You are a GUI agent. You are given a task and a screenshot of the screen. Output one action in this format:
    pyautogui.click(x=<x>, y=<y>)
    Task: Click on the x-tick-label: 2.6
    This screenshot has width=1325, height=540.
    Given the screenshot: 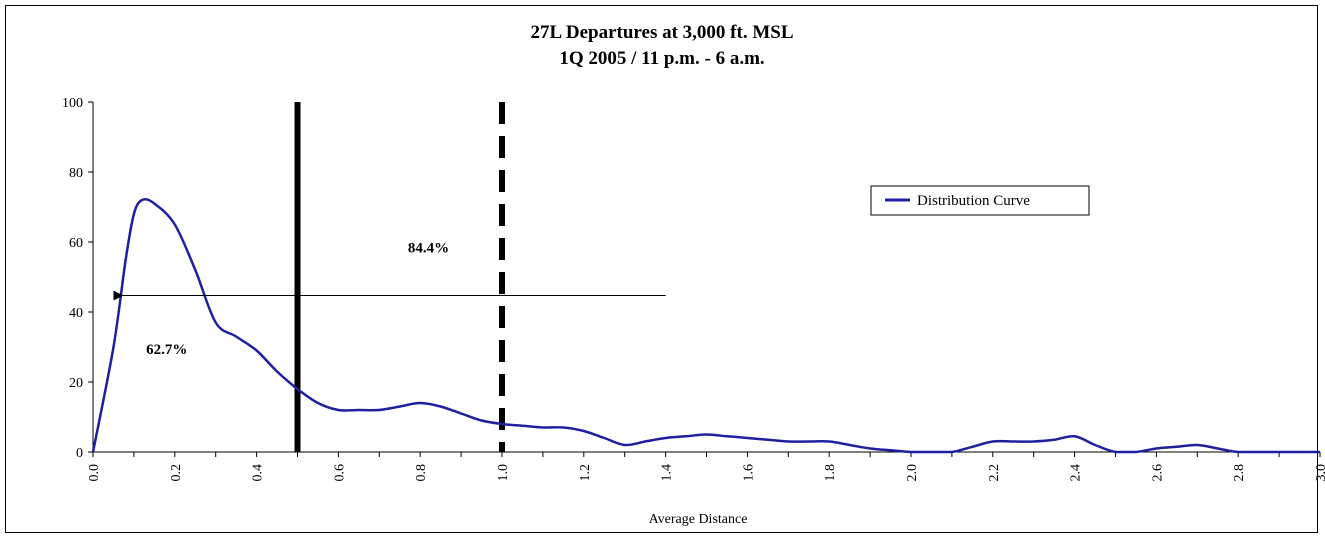 What is the action you would take?
    pyautogui.click(x=1157, y=473)
    